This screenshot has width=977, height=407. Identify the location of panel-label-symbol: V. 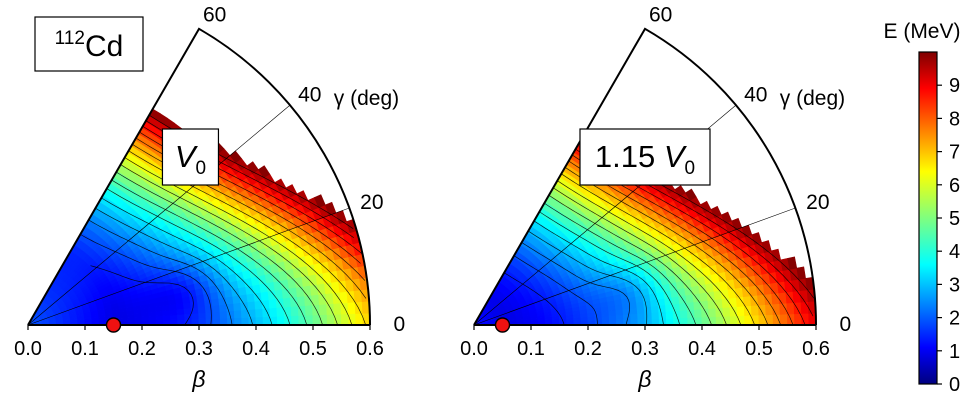
(676, 156).